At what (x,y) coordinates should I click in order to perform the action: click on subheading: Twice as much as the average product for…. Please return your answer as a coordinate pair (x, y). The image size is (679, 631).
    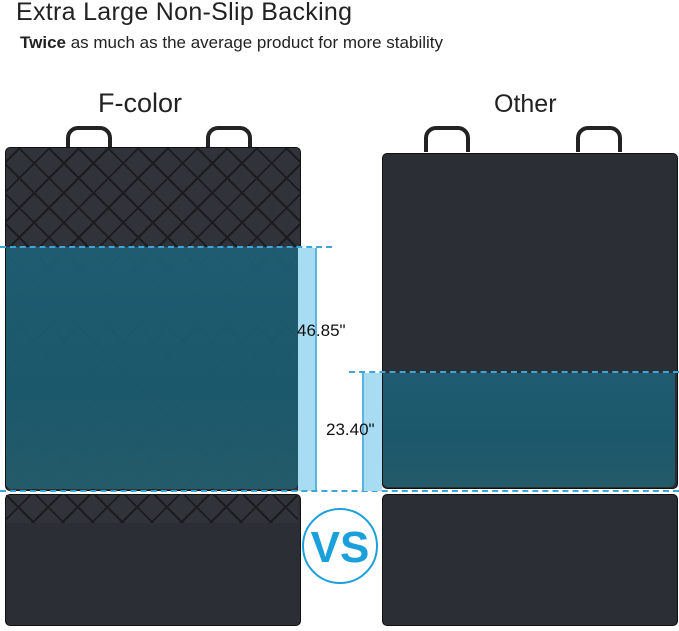
    Looking at the image, I should click on (231, 43).